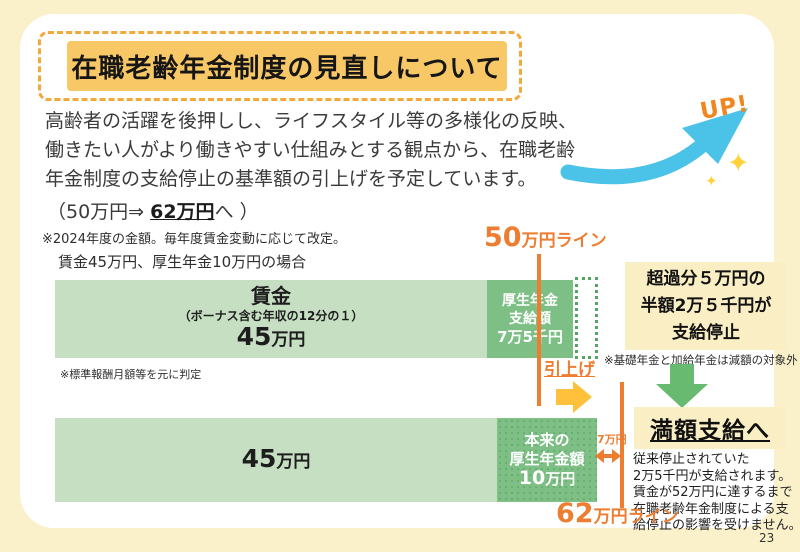  What do you see at coordinates (182, 212) in the screenshot?
I see `change-value: 62万円` at bounding box center [182, 212].